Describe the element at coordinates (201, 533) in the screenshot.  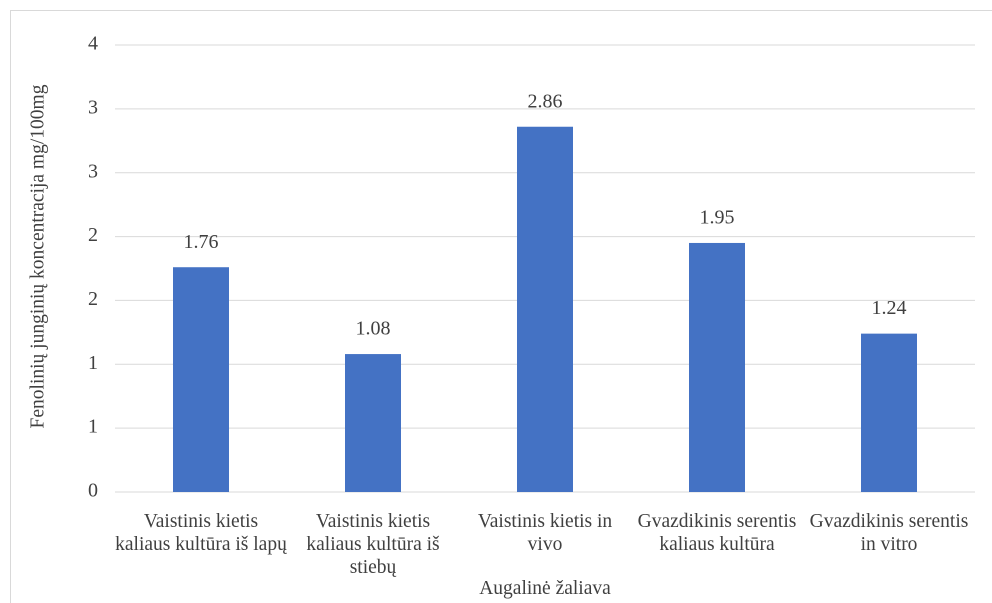
I see `x-tick-label: Vaistinis kietis kaliaus kultūra iš lapų` at that location.